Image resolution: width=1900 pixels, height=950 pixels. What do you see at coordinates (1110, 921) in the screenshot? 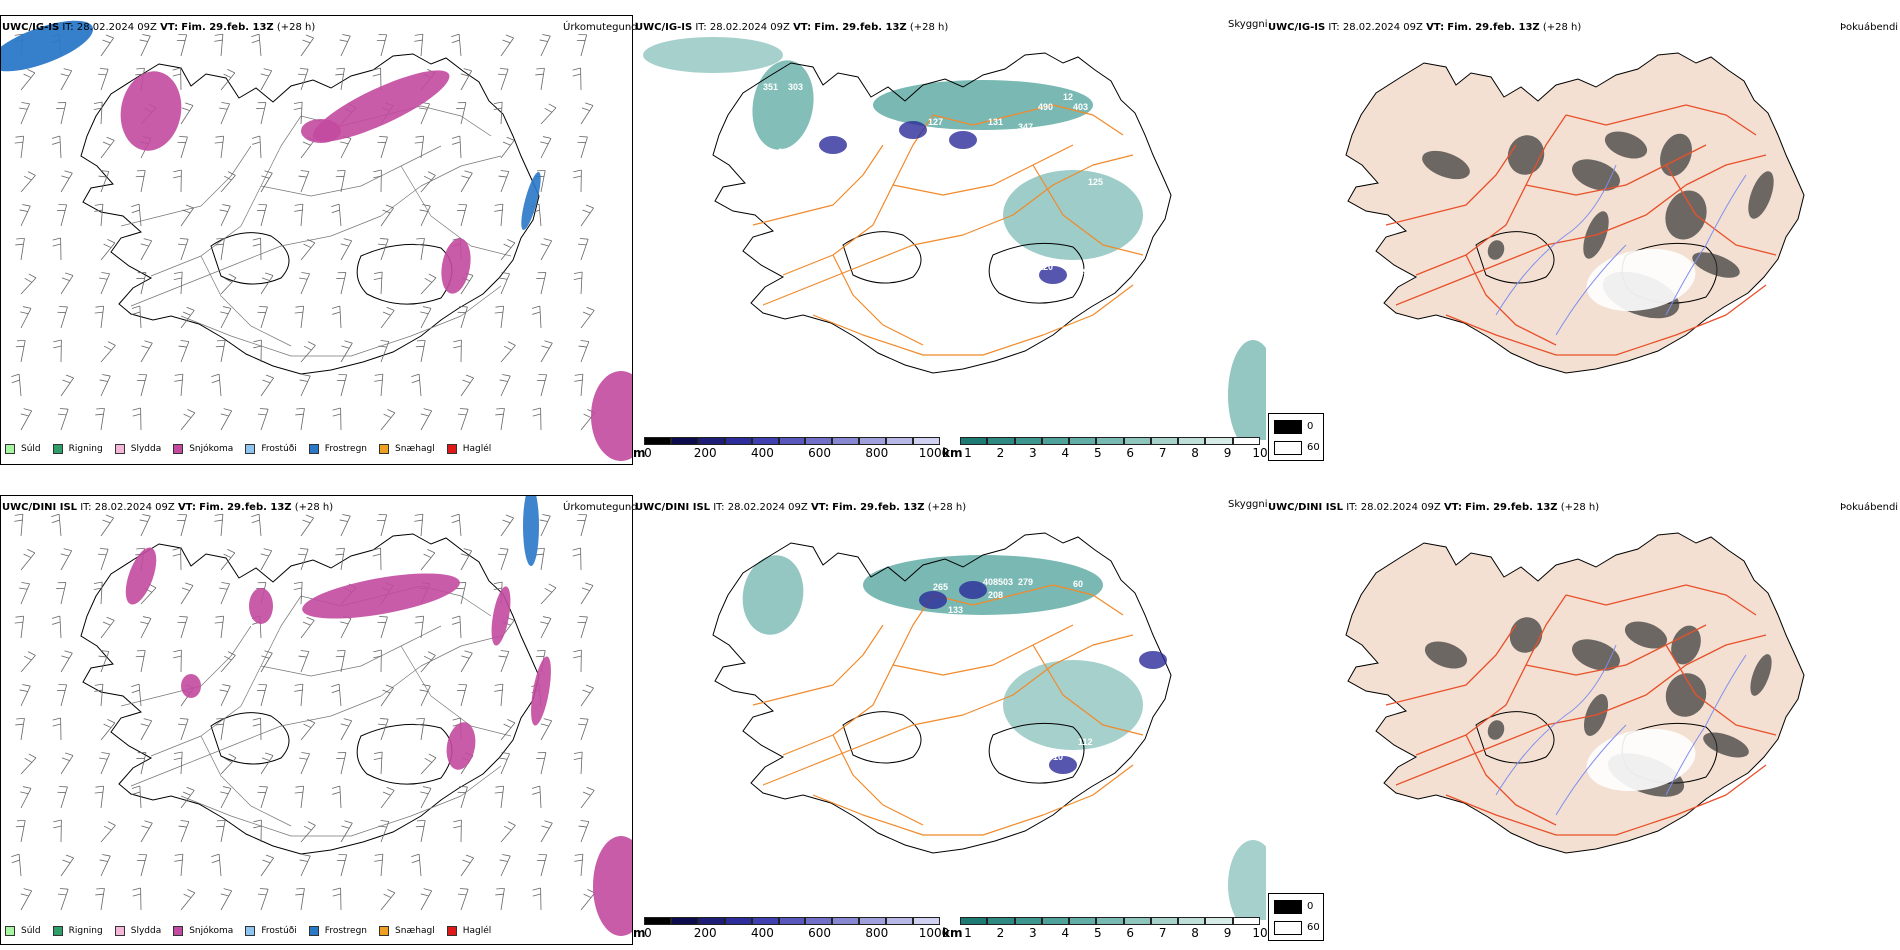
I see `visibility-colorbar-bottom` at bounding box center [1110, 921].